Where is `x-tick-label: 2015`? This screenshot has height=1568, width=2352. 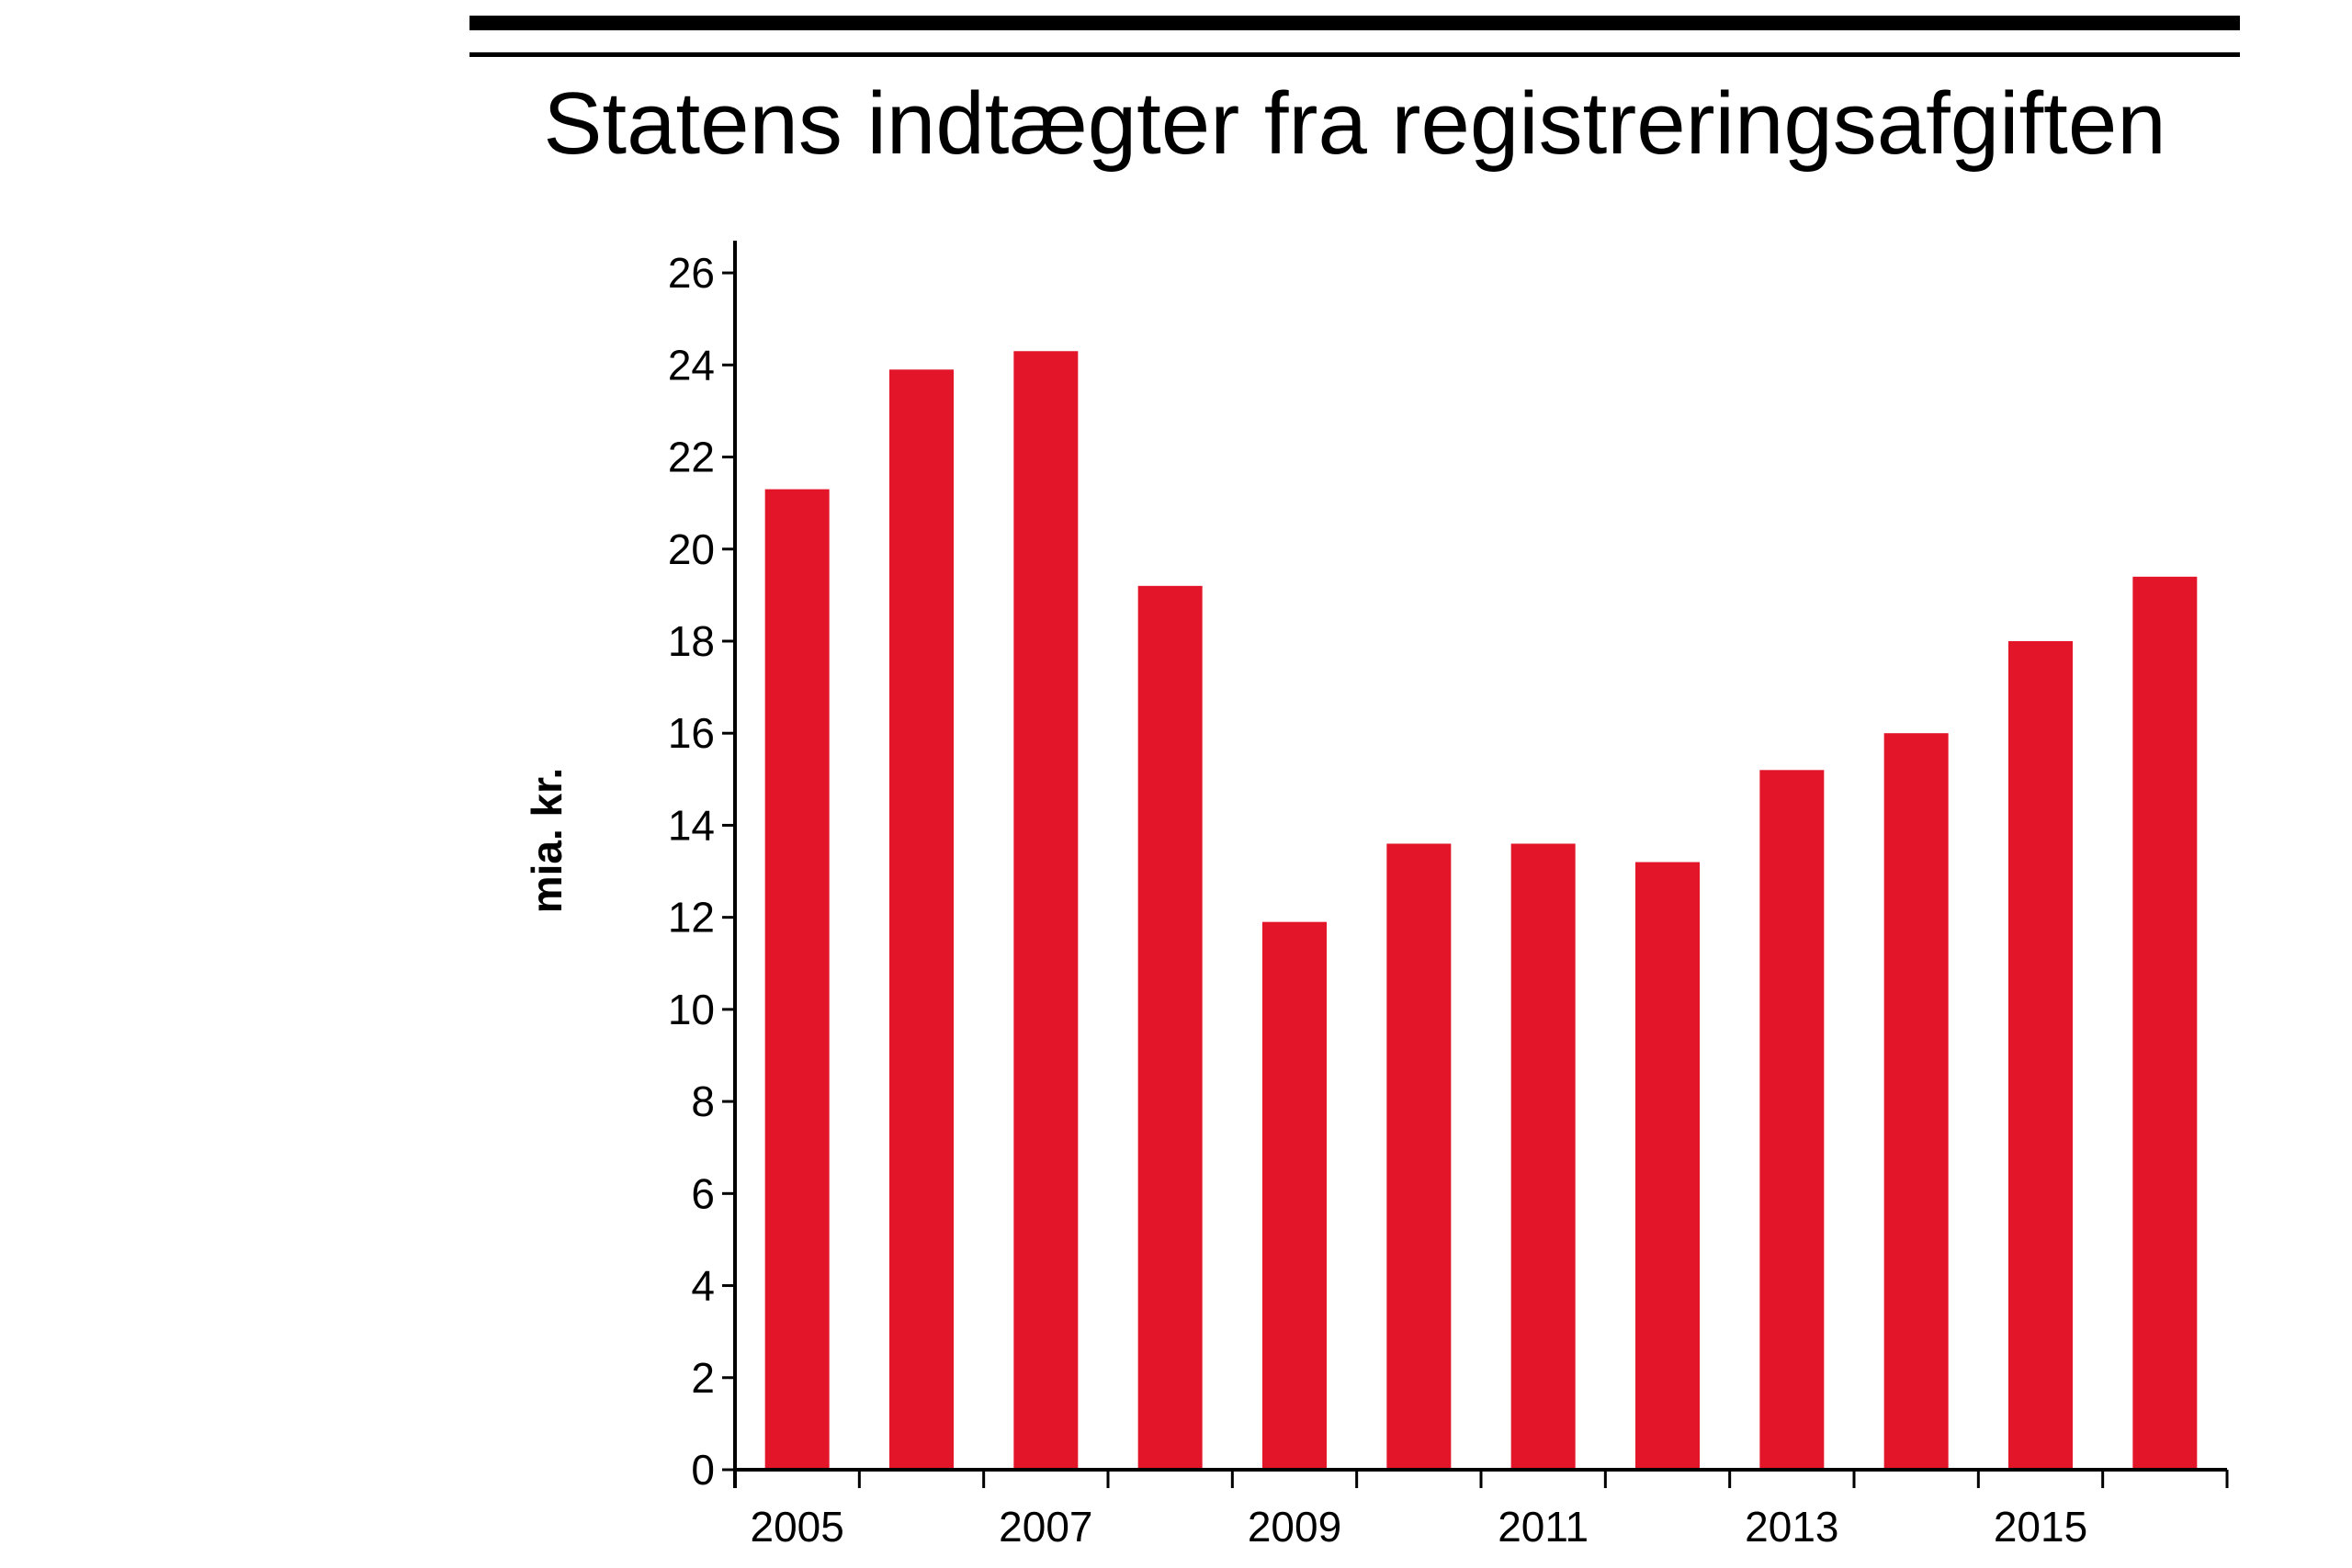
x-tick-label: 2015 is located at coordinates (2041, 1527).